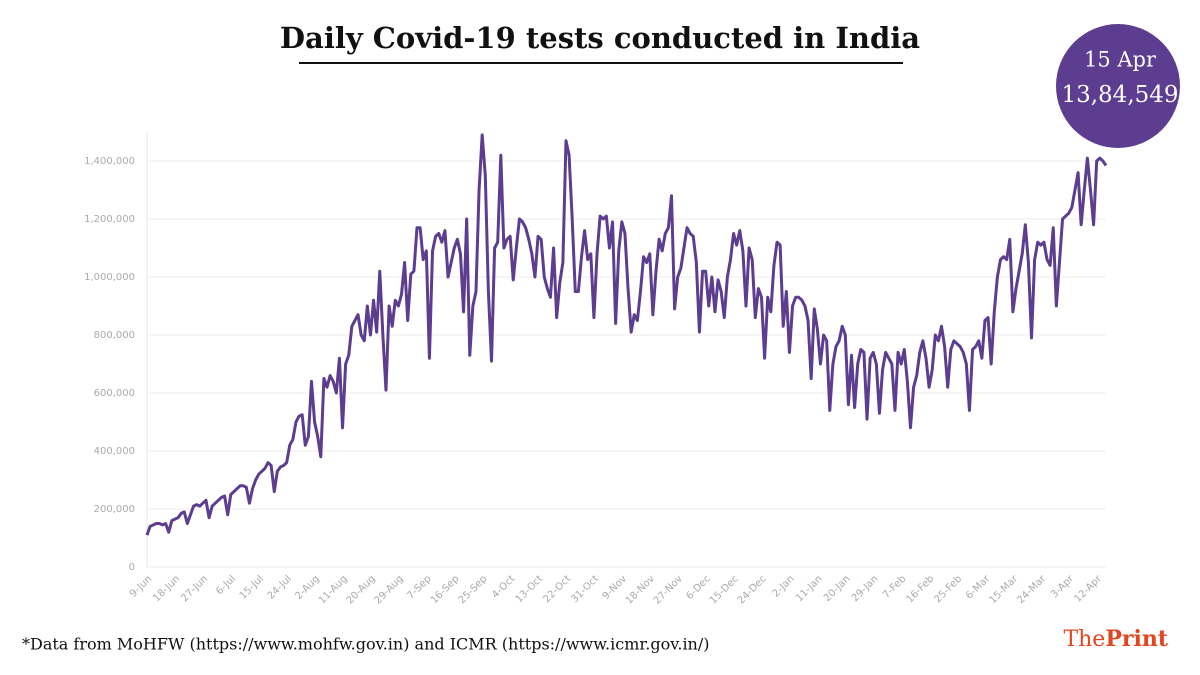 Image resolution: width=1200 pixels, height=675 pixels. What do you see at coordinates (1003, 589) in the screenshot?
I see `x-tick-label: 15-Mar` at bounding box center [1003, 589].